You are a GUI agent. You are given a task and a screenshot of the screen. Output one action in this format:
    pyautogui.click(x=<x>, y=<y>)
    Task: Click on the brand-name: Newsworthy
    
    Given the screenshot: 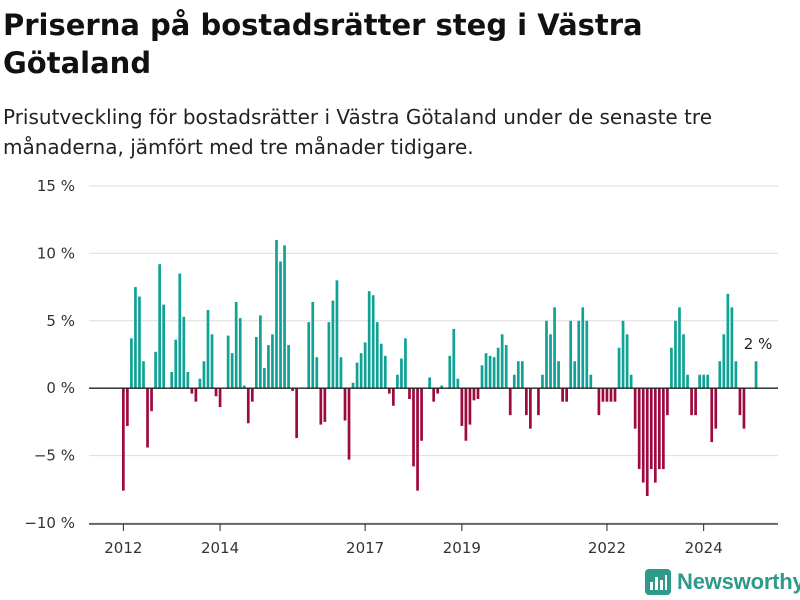 What is the action you would take?
    pyautogui.click(x=738, y=581)
    